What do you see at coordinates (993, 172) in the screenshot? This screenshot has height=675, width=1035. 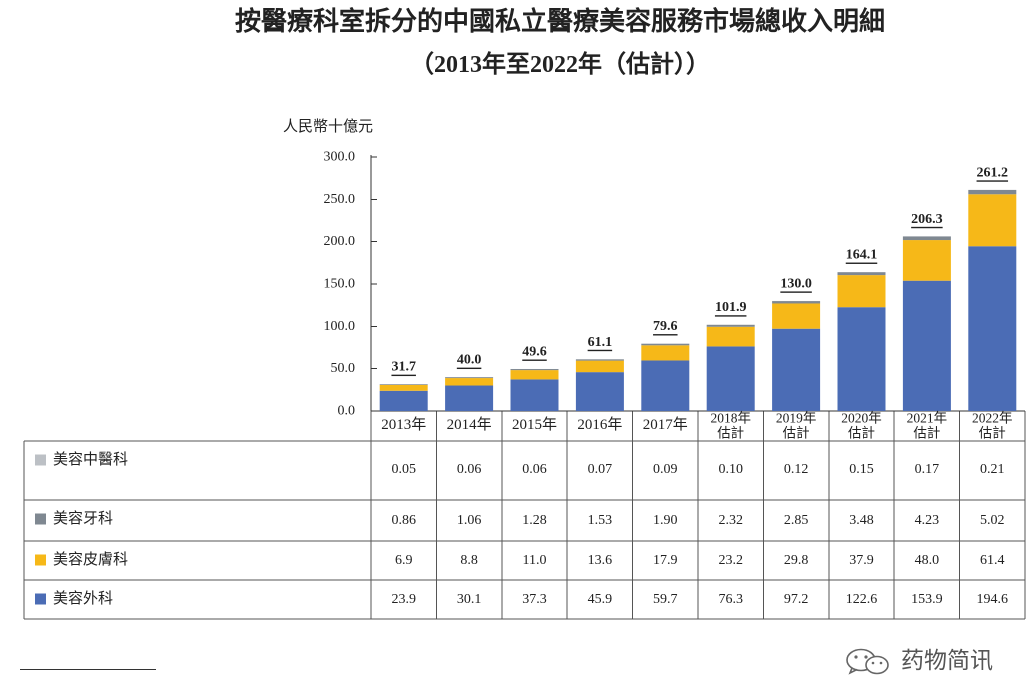 I see `bar-total-label: 261.2` at bounding box center [993, 172].